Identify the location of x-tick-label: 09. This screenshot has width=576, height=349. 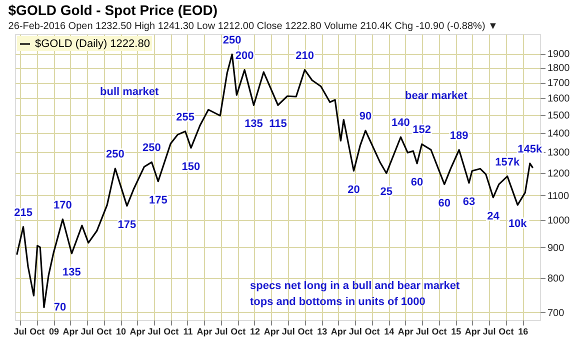
(54, 331).